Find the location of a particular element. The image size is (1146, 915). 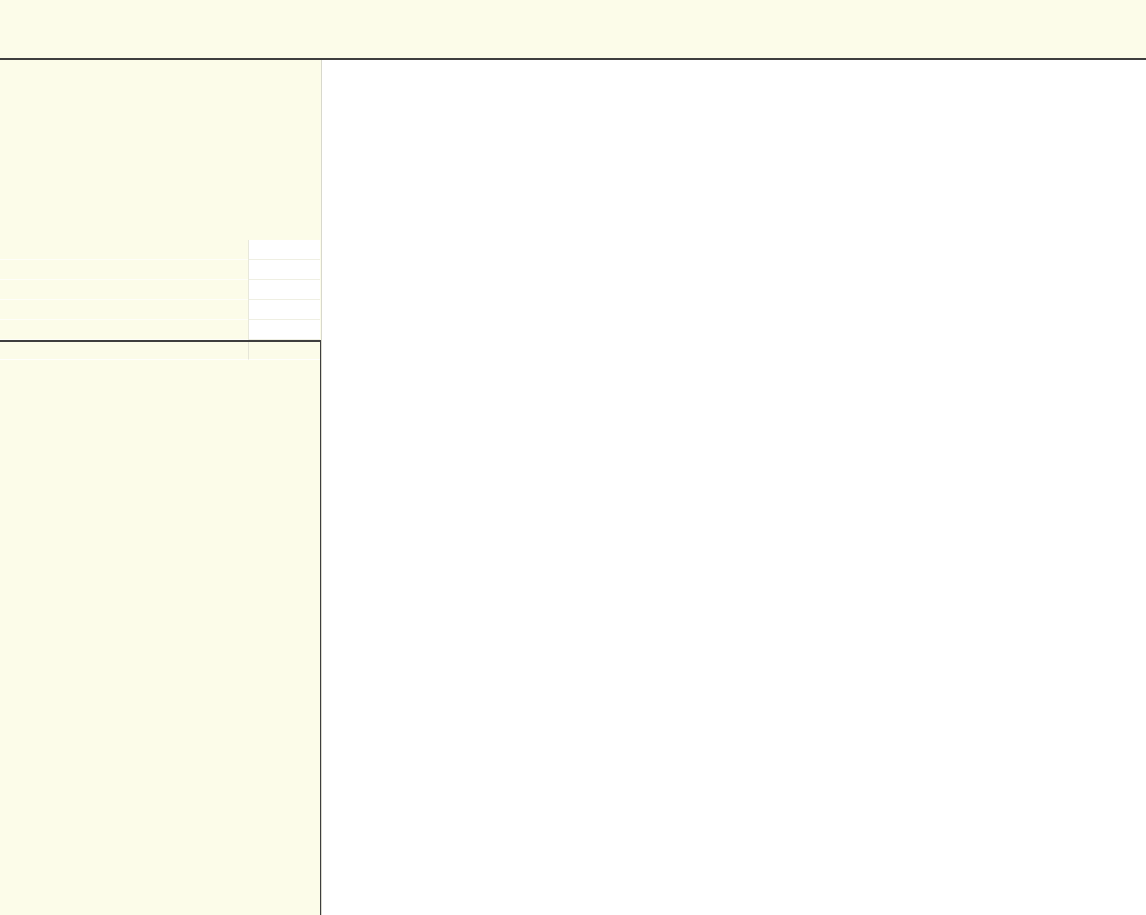

input-table-header-data is located at coordinates (284, 351).